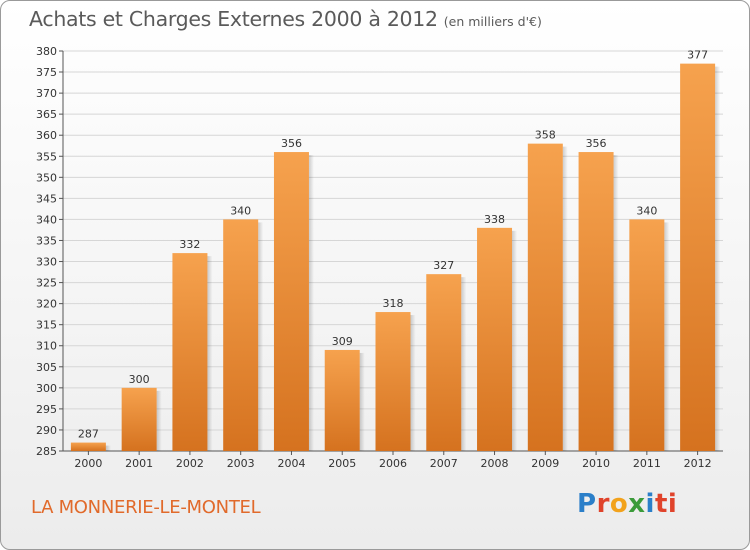 The image size is (750, 550). What do you see at coordinates (443, 265) in the screenshot?
I see `value-label-2007: 327` at bounding box center [443, 265].